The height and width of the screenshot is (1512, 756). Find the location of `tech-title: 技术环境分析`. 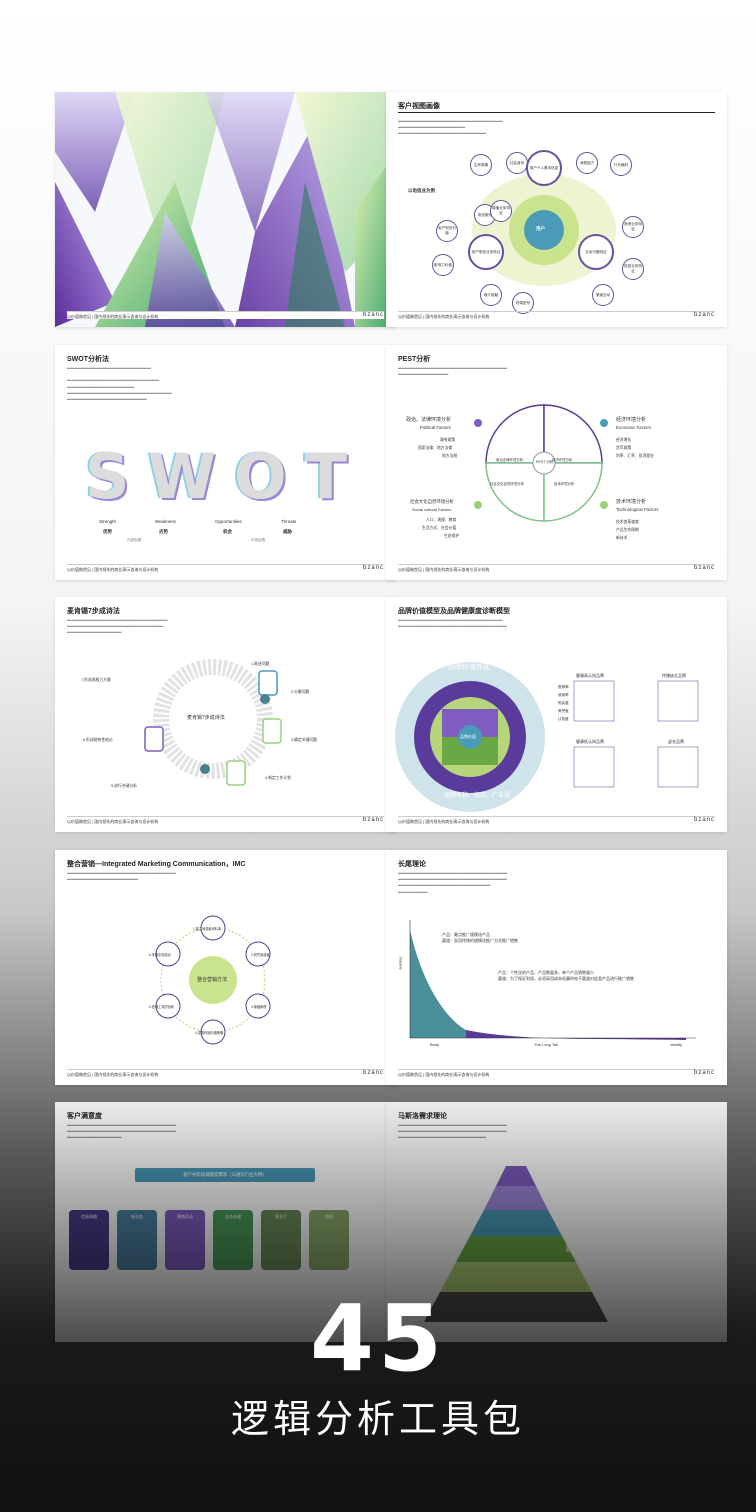

tech-title: 技术环境分析 is located at coordinates (631, 502).